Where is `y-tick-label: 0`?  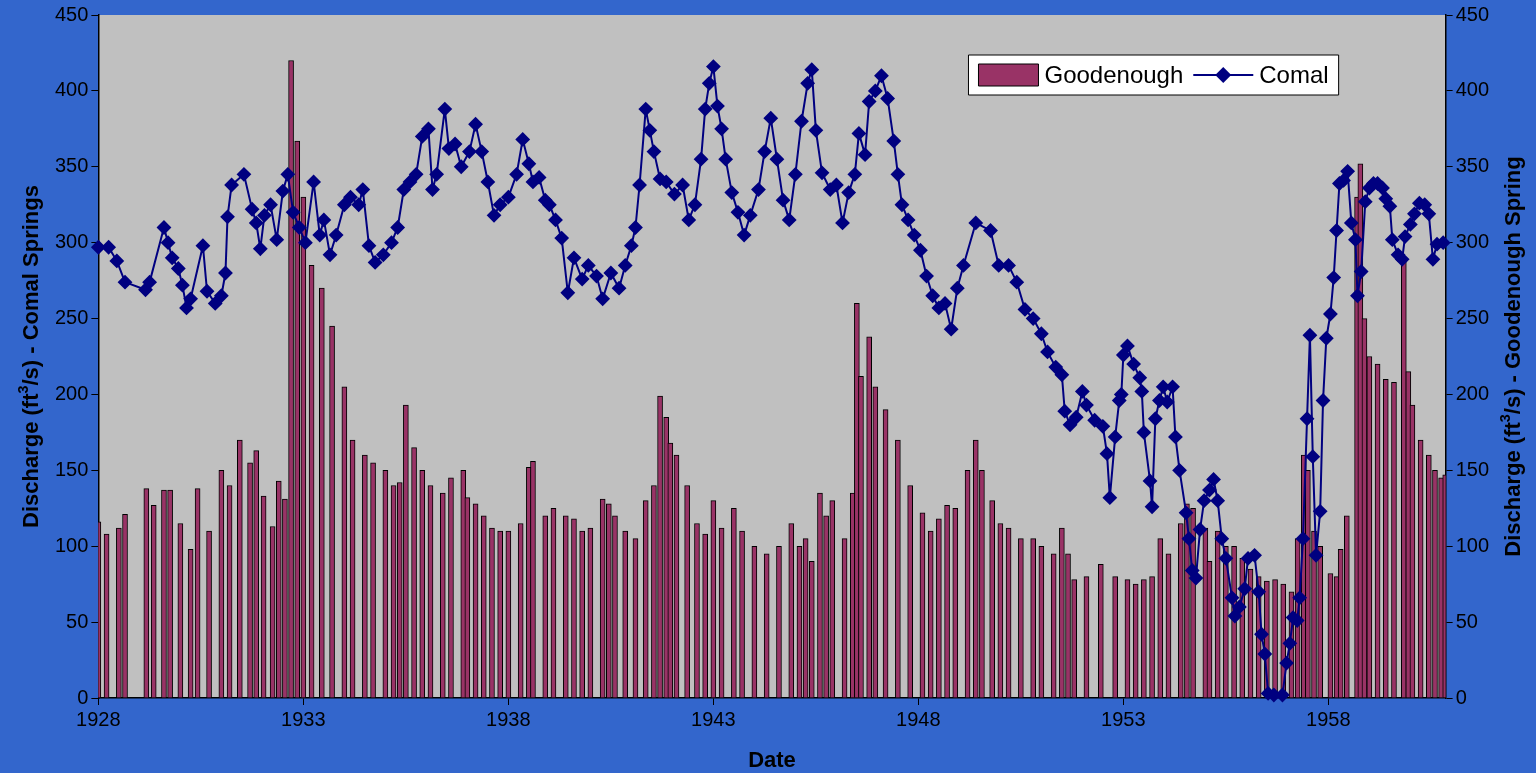 y-tick-label: 0 is located at coordinates (83, 696).